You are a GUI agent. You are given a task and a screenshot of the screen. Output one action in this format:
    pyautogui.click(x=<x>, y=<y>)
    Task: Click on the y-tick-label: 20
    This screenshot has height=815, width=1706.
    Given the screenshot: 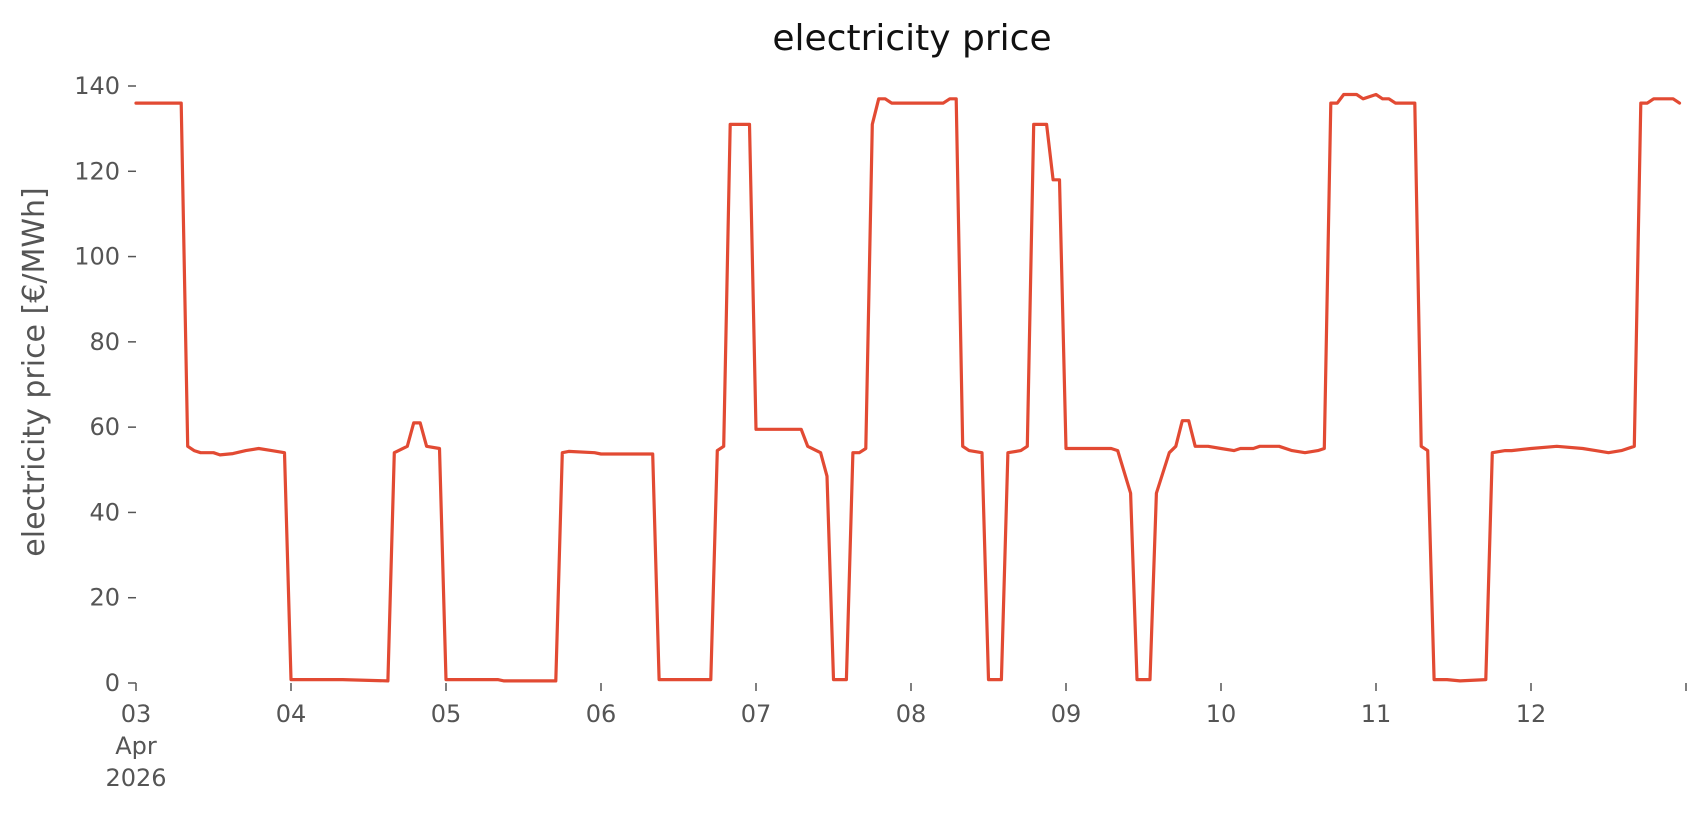 What is the action you would take?
    pyautogui.click(x=104, y=598)
    